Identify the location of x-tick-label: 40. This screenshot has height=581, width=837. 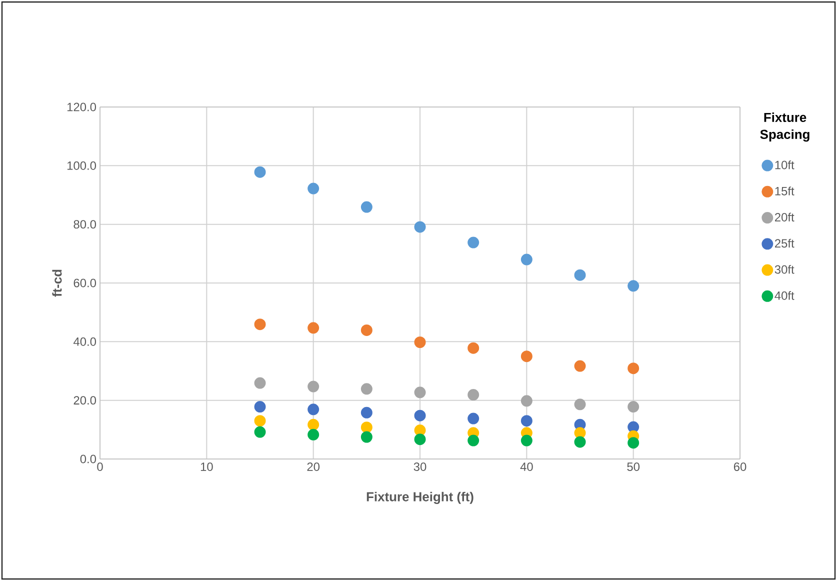
(526, 466).